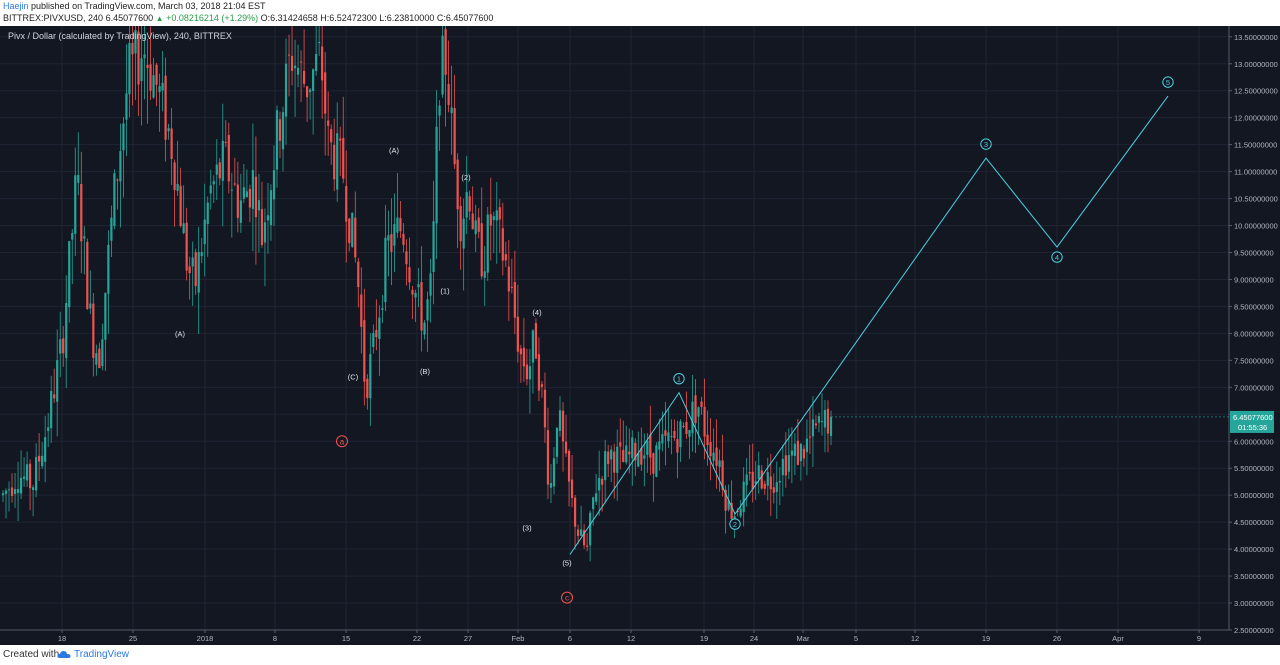  What do you see at coordinates (93, 655) in the screenshot?
I see `tradingview-logo: TradingView` at bounding box center [93, 655].